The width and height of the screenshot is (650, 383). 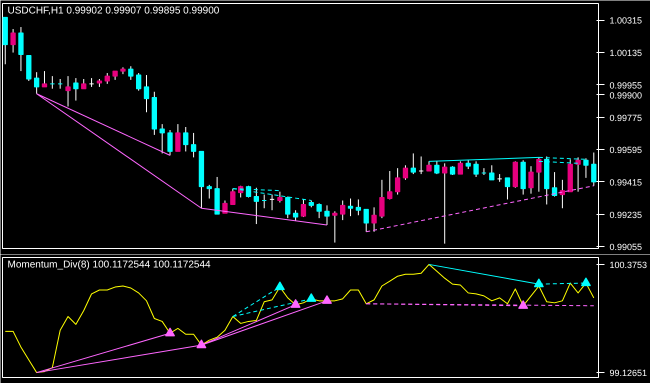 What do you see at coordinates (626, 53) in the screenshot?
I see `y-tick-label: 1.00135` at bounding box center [626, 53].